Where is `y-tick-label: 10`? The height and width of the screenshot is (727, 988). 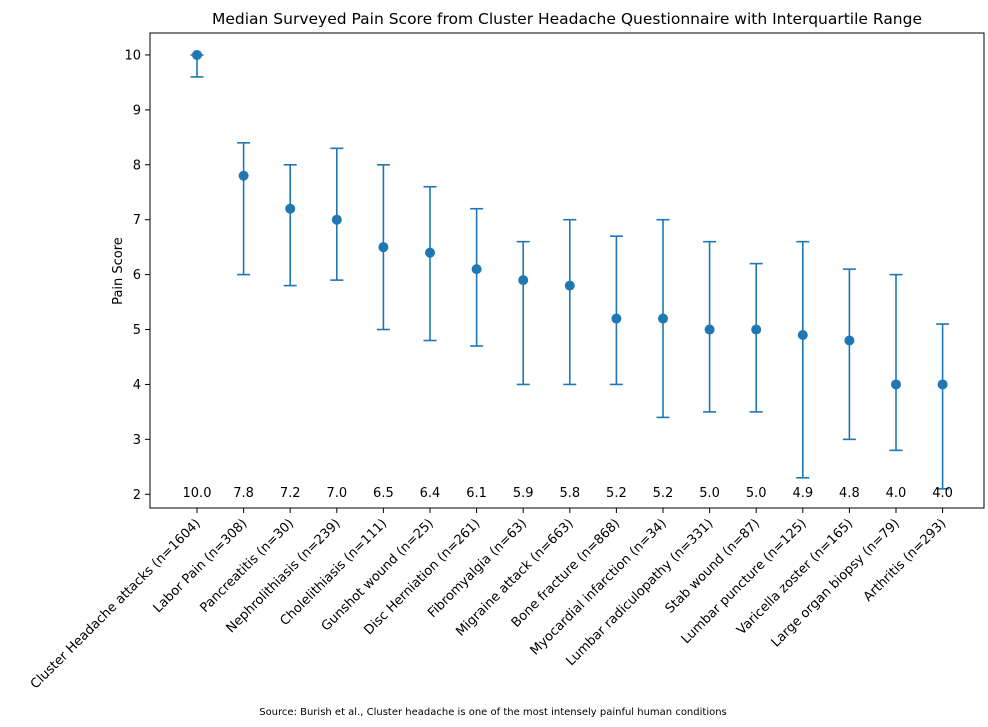
y-tick-label: 10 is located at coordinates (132, 55).